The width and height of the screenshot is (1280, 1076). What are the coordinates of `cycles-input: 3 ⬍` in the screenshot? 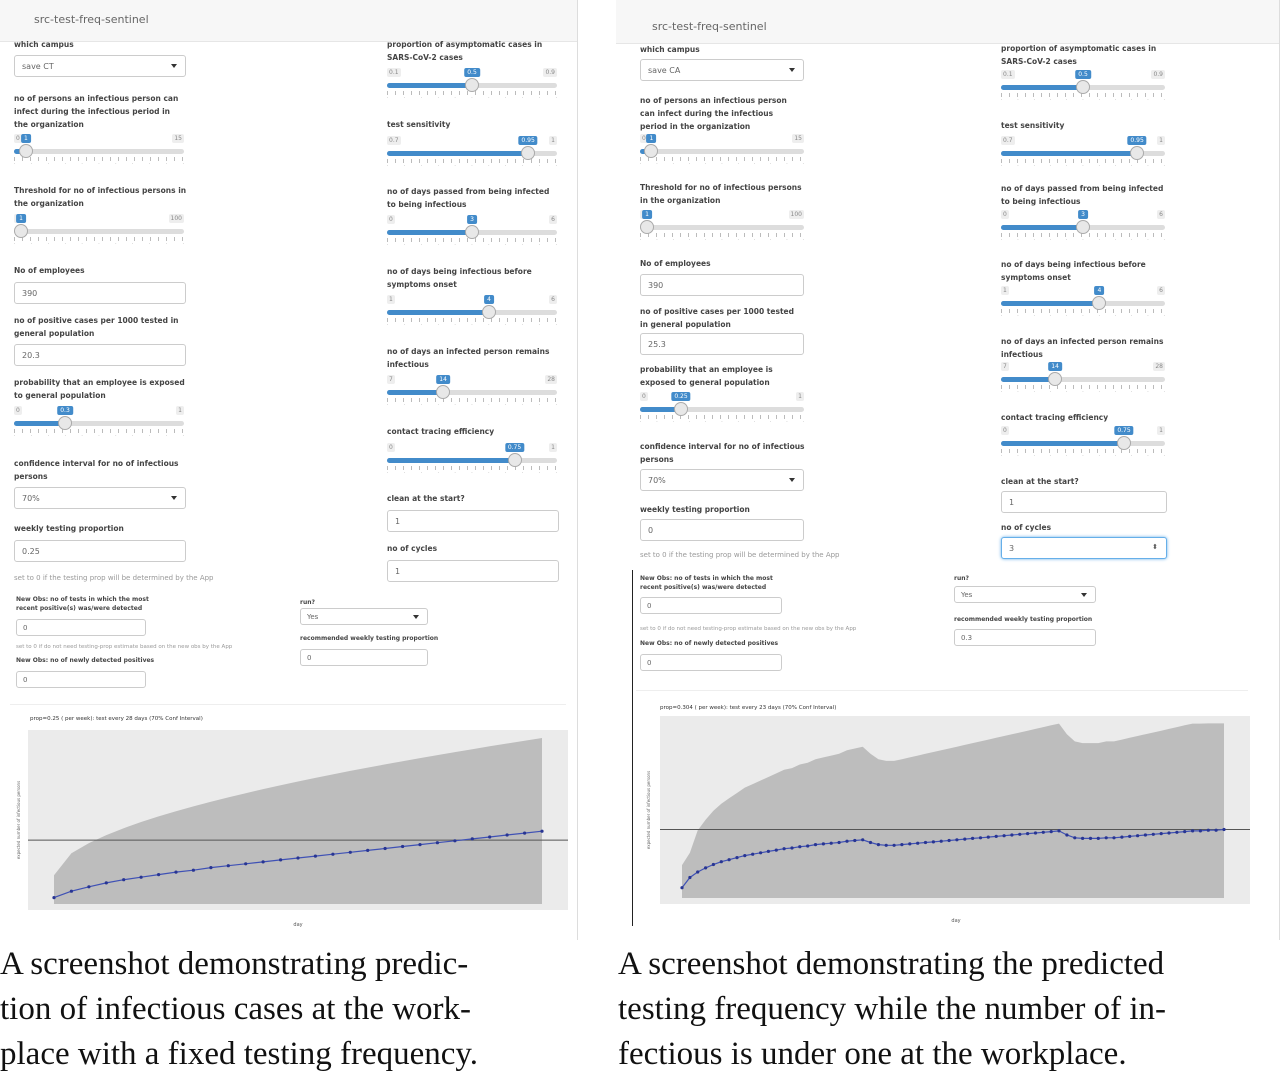 It's located at (1084, 548).